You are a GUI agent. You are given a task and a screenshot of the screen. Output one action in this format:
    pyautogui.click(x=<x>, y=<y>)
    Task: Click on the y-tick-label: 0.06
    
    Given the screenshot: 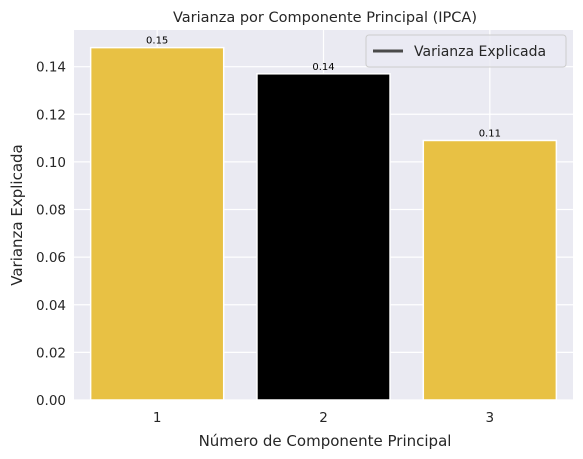 What is the action you would take?
    pyautogui.click(x=51, y=258)
    